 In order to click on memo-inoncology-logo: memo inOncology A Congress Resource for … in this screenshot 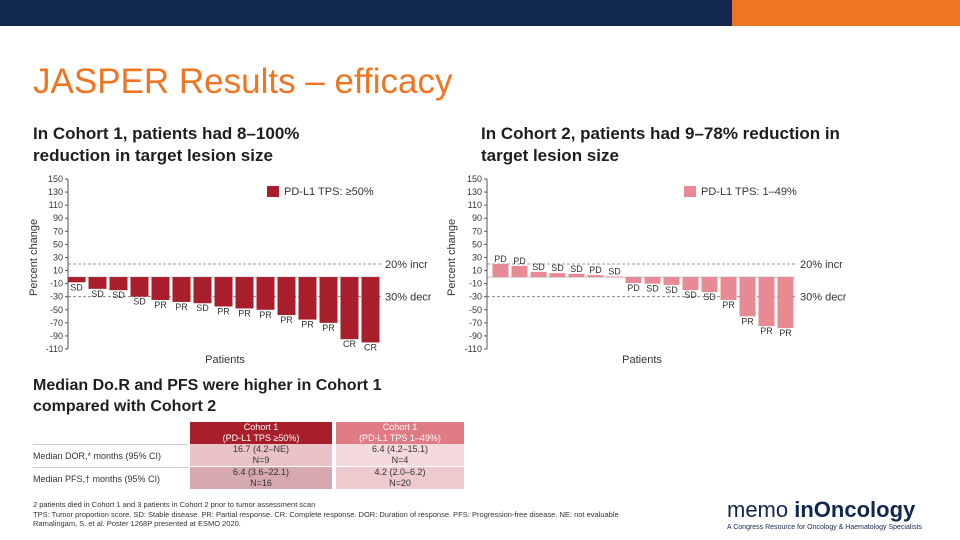, I will do `click(832, 514)`.